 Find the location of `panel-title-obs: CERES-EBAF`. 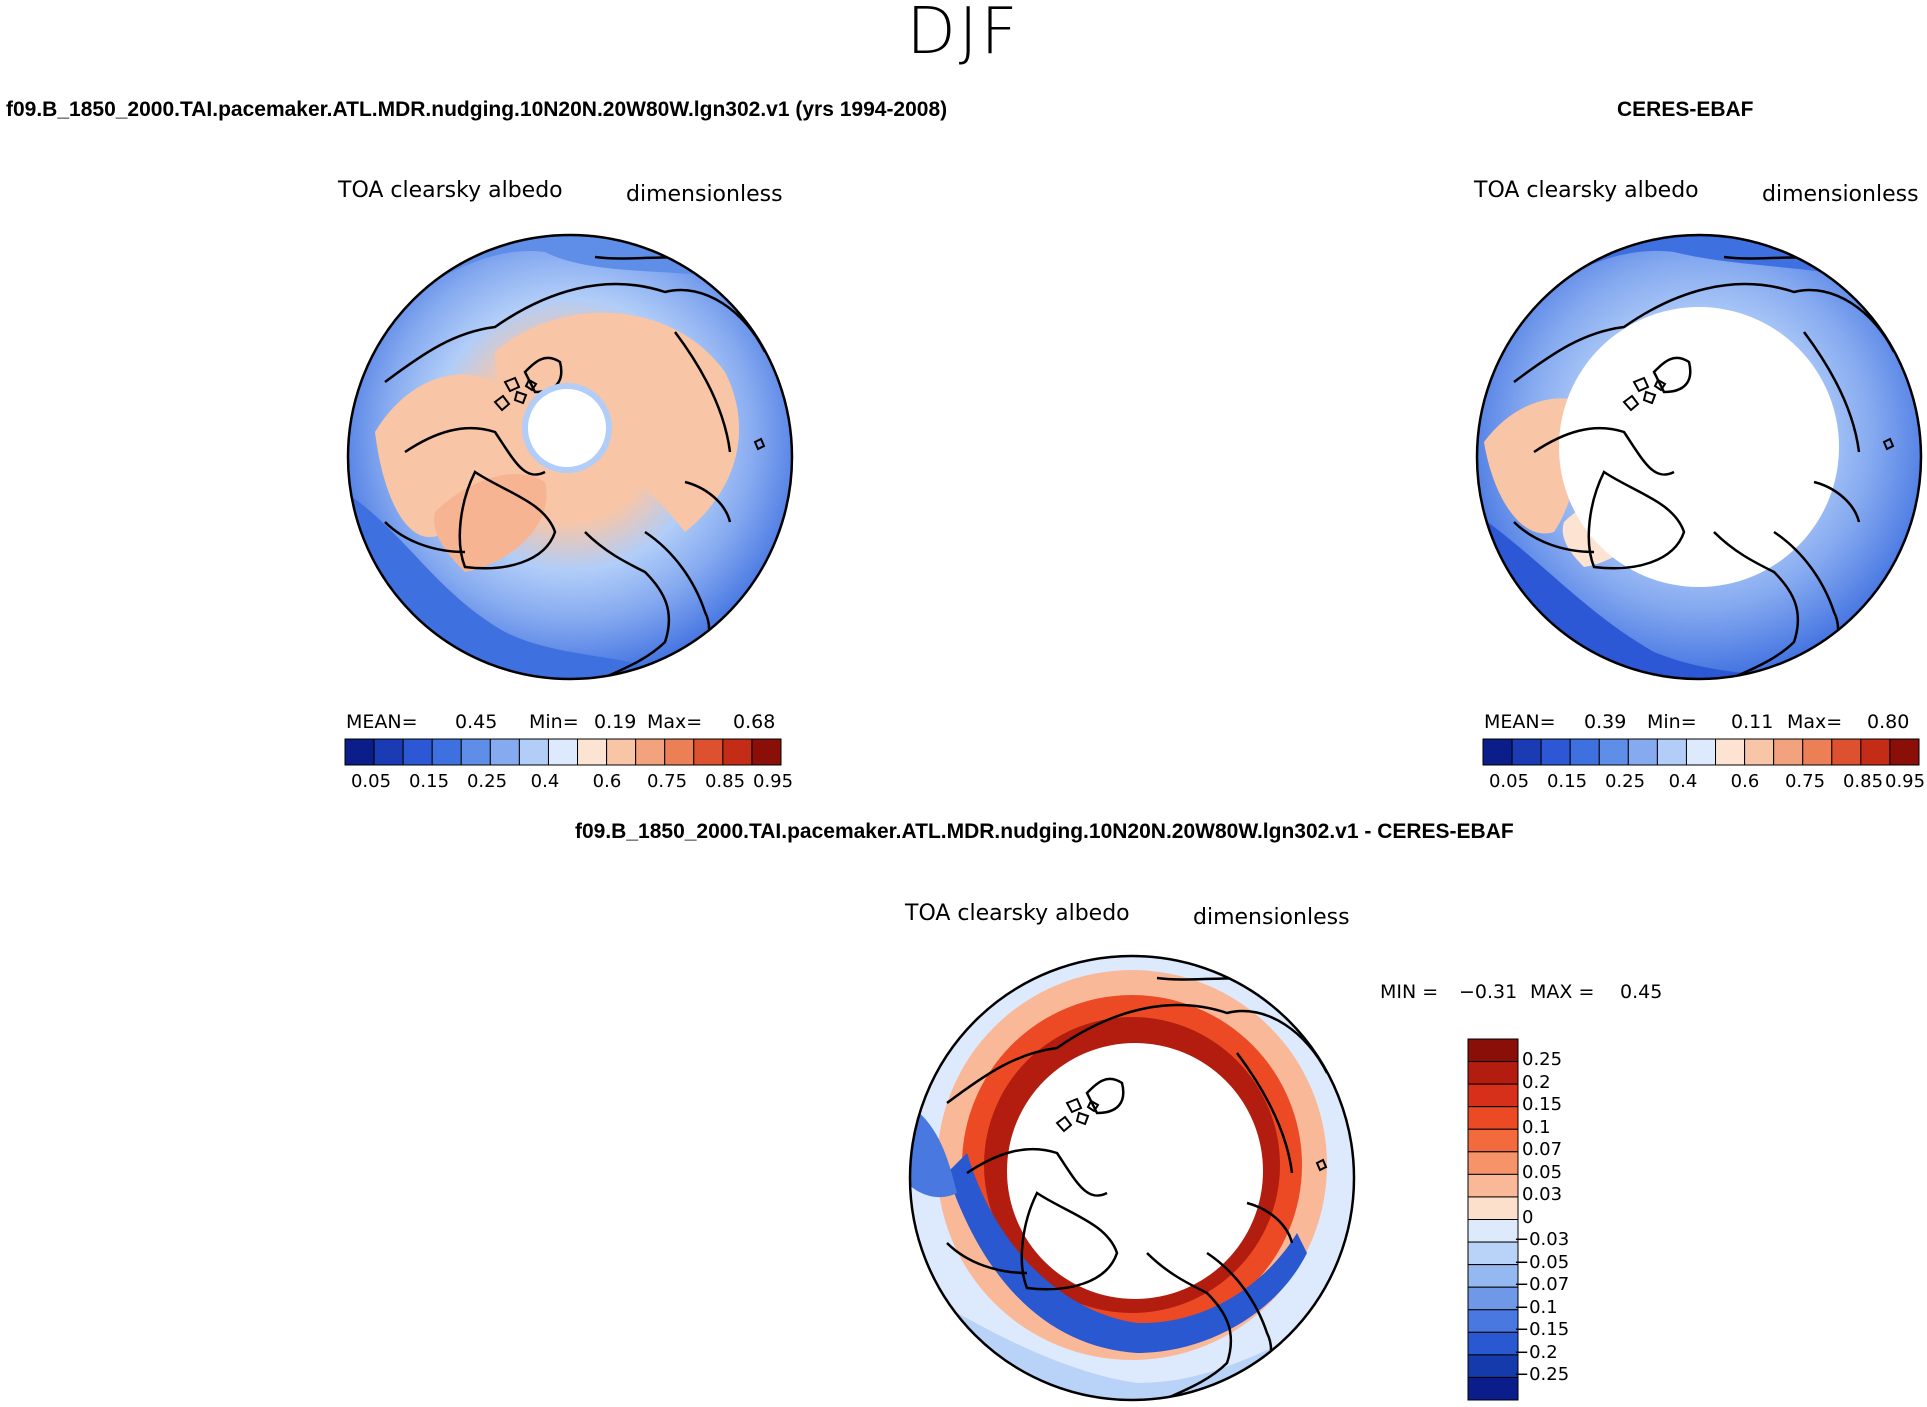

panel-title-obs: CERES-EBAF is located at coordinates (1685, 109).